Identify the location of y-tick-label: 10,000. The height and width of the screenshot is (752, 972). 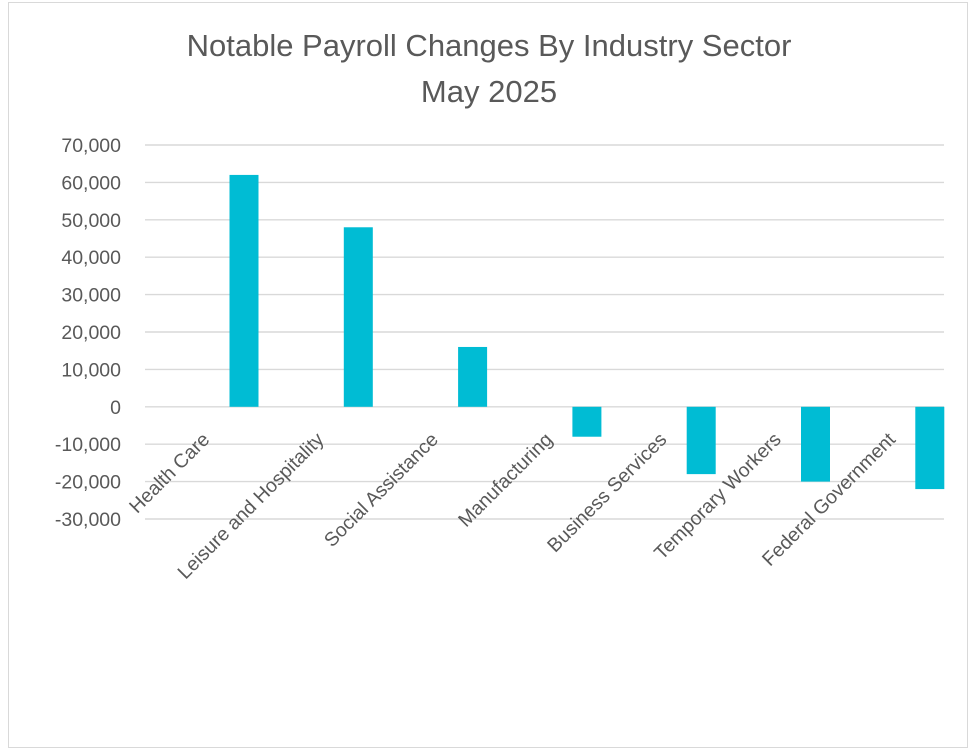
(91, 370).